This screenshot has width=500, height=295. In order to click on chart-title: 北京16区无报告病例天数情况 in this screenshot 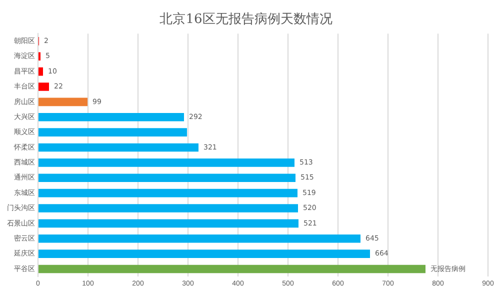, I will do `click(246, 20)`.